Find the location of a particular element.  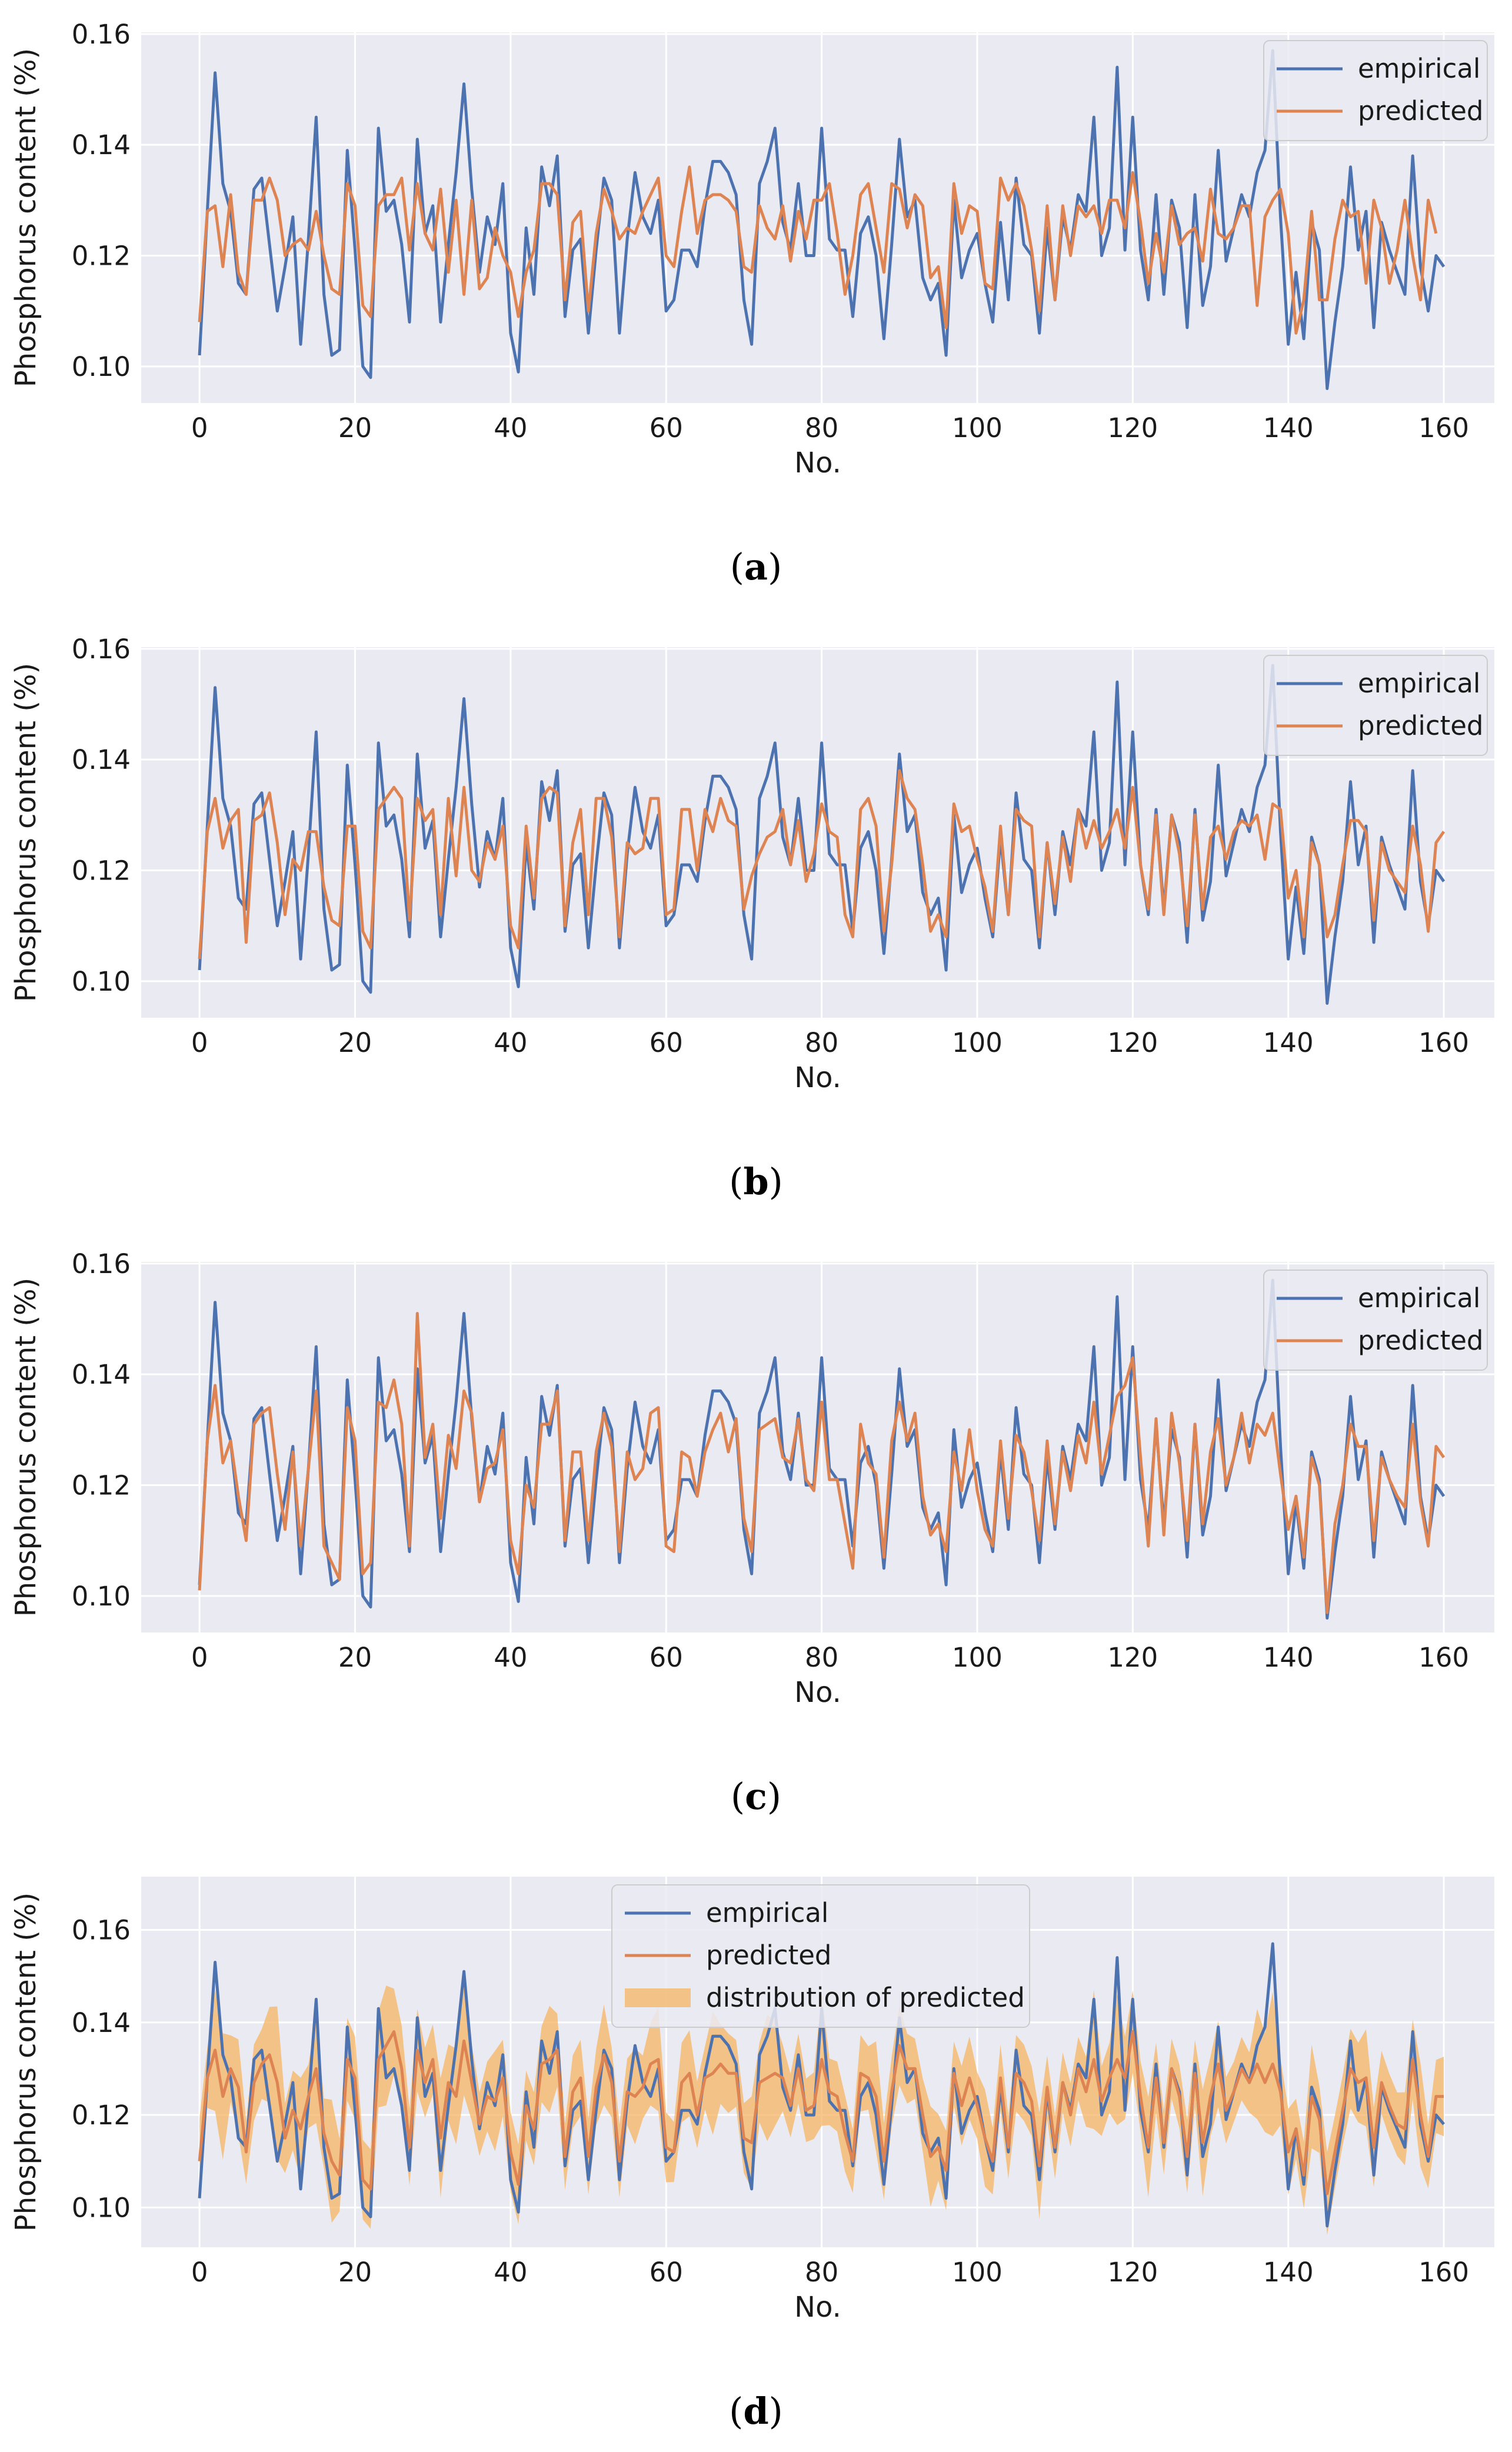

panel-b-legend-label-predicted: predicted is located at coordinates (1420, 725).